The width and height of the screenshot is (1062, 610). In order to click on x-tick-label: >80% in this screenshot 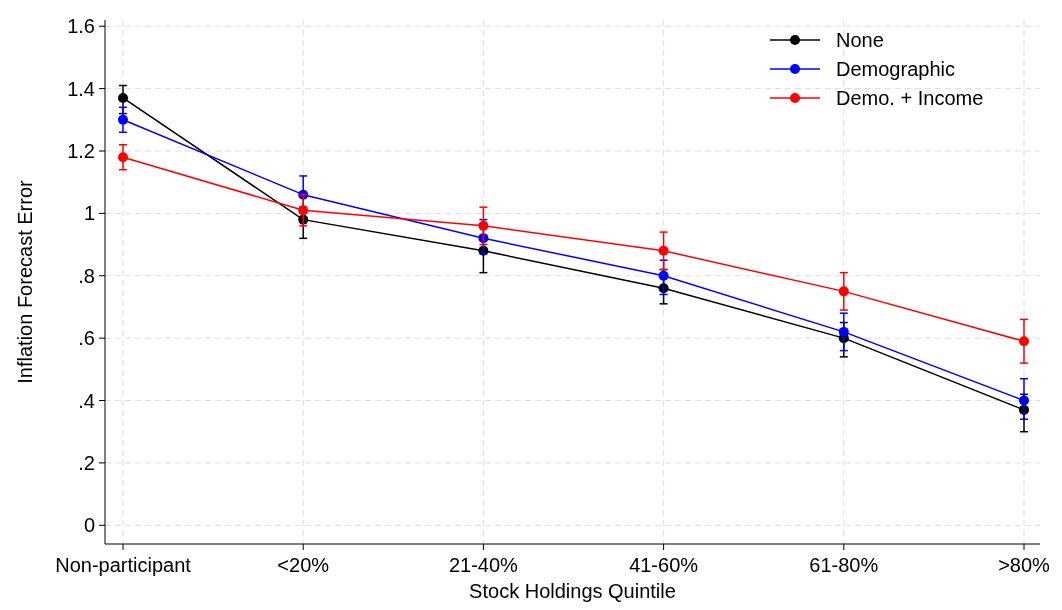, I will do `click(1024, 565)`.